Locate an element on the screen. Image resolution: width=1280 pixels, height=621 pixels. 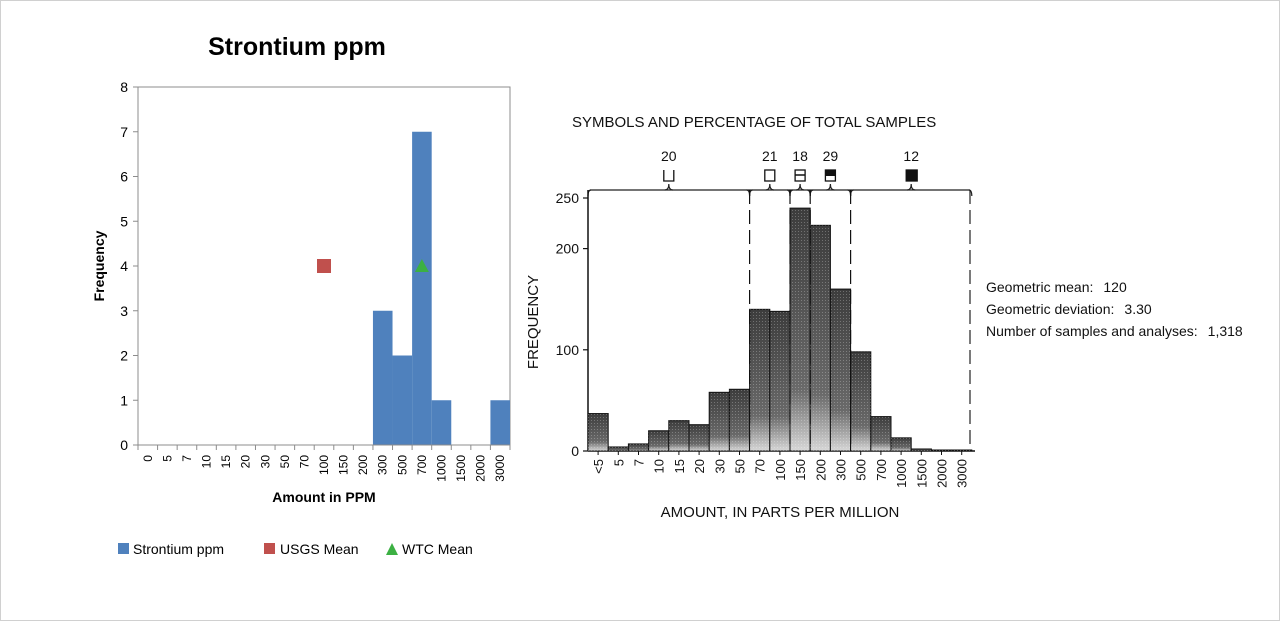
legend: Strontium ppm USGS Mean WTC Mean is located at coordinates (295, 549).